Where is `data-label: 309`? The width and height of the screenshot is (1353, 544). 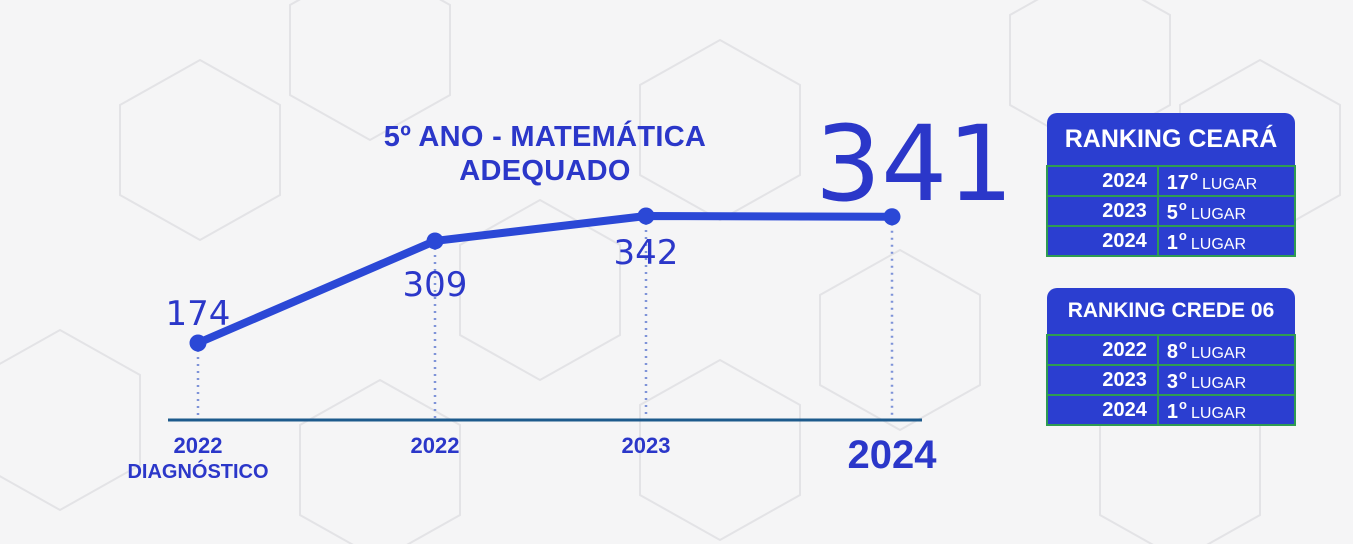 data-label: 309 is located at coordinates (435, 285).